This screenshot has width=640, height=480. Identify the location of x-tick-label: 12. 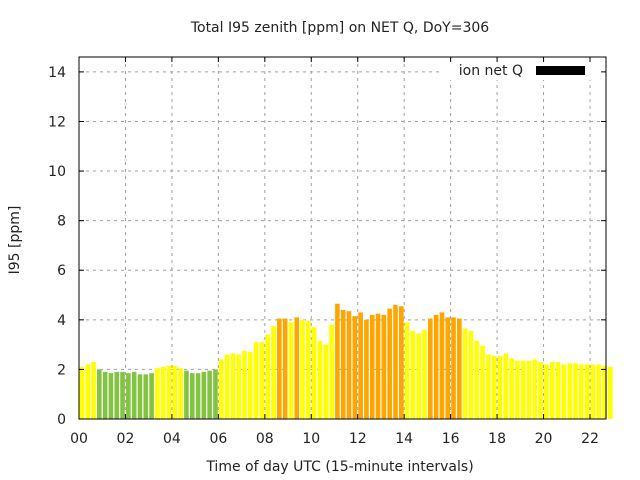
(358, 439).